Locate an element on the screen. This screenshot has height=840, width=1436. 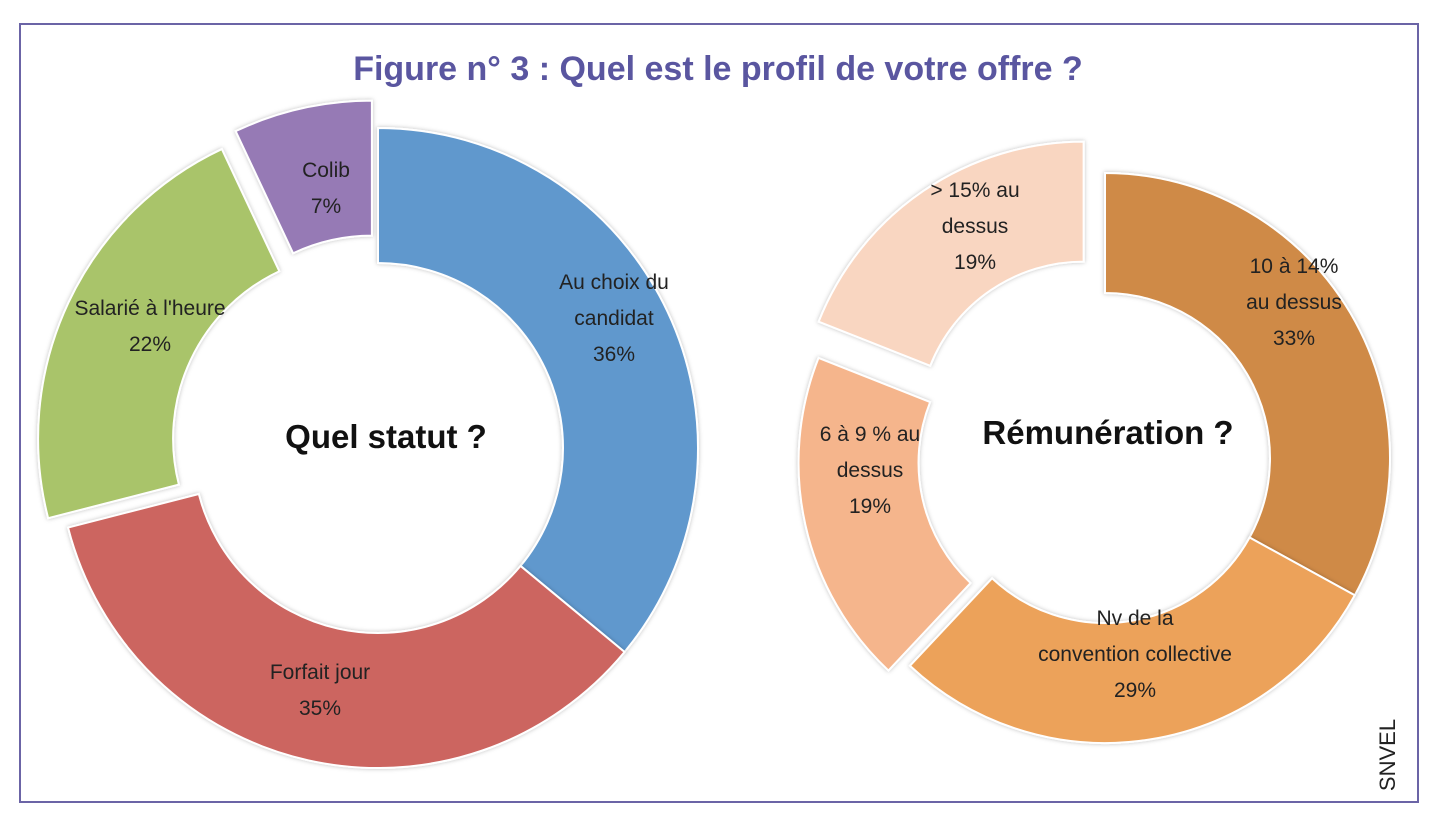
source-label: SNVEL is located at coordinates (1387, 755).